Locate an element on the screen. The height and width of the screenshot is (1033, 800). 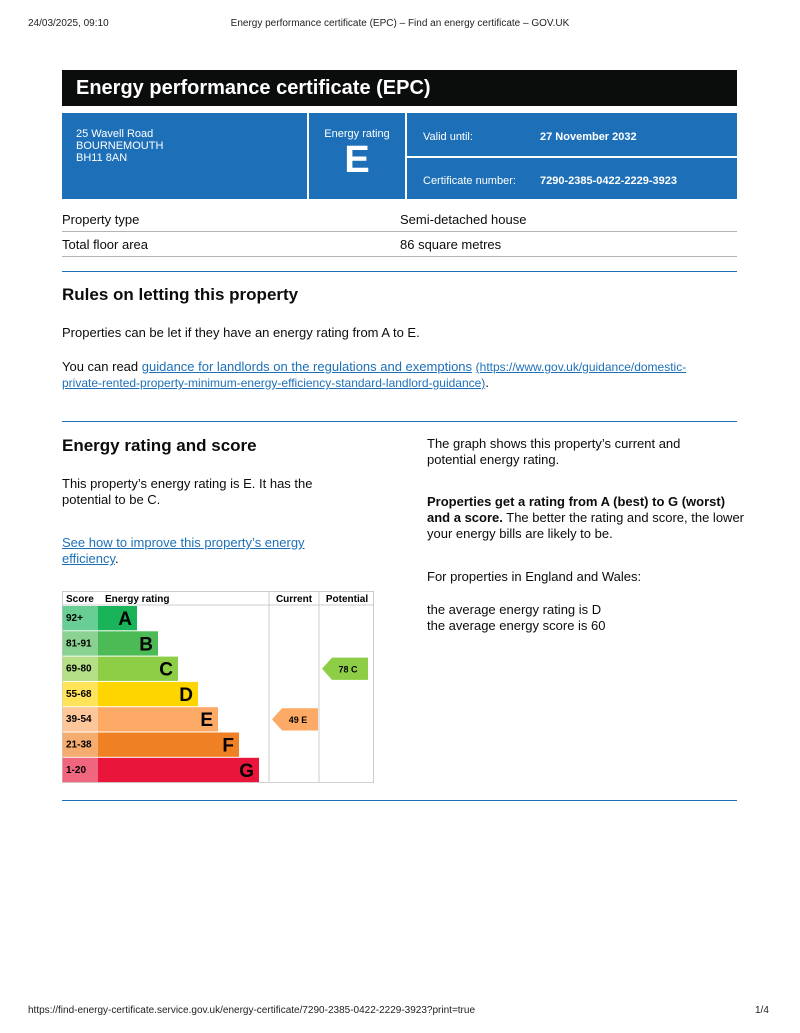
page-title: Energy performance certificate (EPC) is located at coordinates (253, 88).